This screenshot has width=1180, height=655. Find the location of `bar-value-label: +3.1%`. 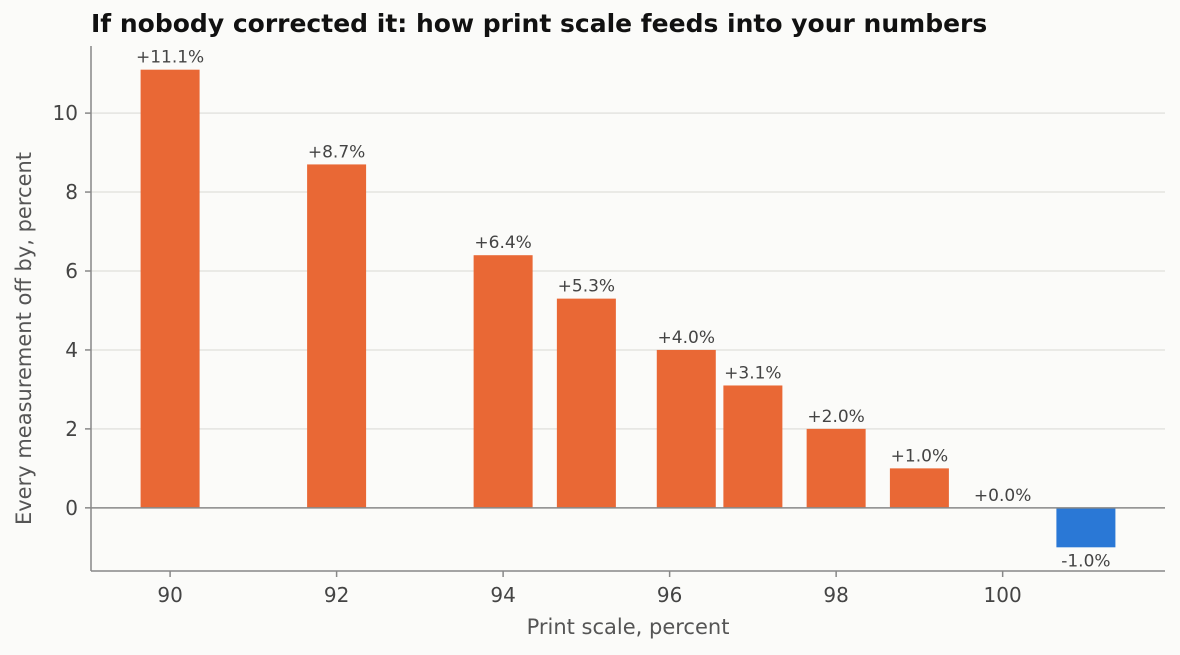

bar-value-label: +3.1% is located at coordinates (752, 373).